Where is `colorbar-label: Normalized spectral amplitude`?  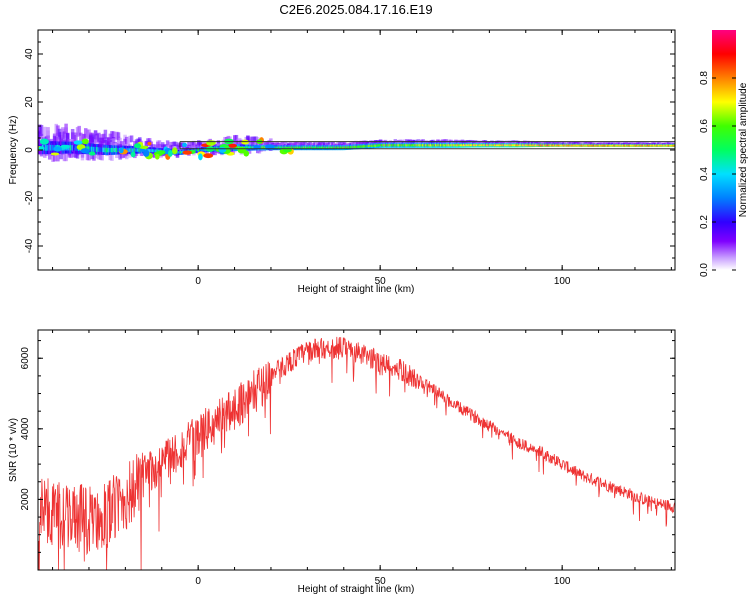
colorbar-label: Normalized spectral amplitude is located at coordinates (743, 149).